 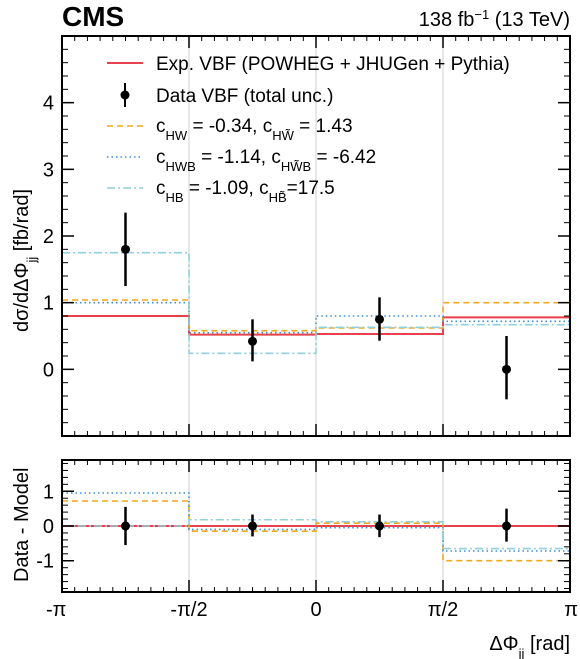 I want to click on main-y-axis-label: dσ/dΔΦjj [fb/rad], so click(x=25, y=260).